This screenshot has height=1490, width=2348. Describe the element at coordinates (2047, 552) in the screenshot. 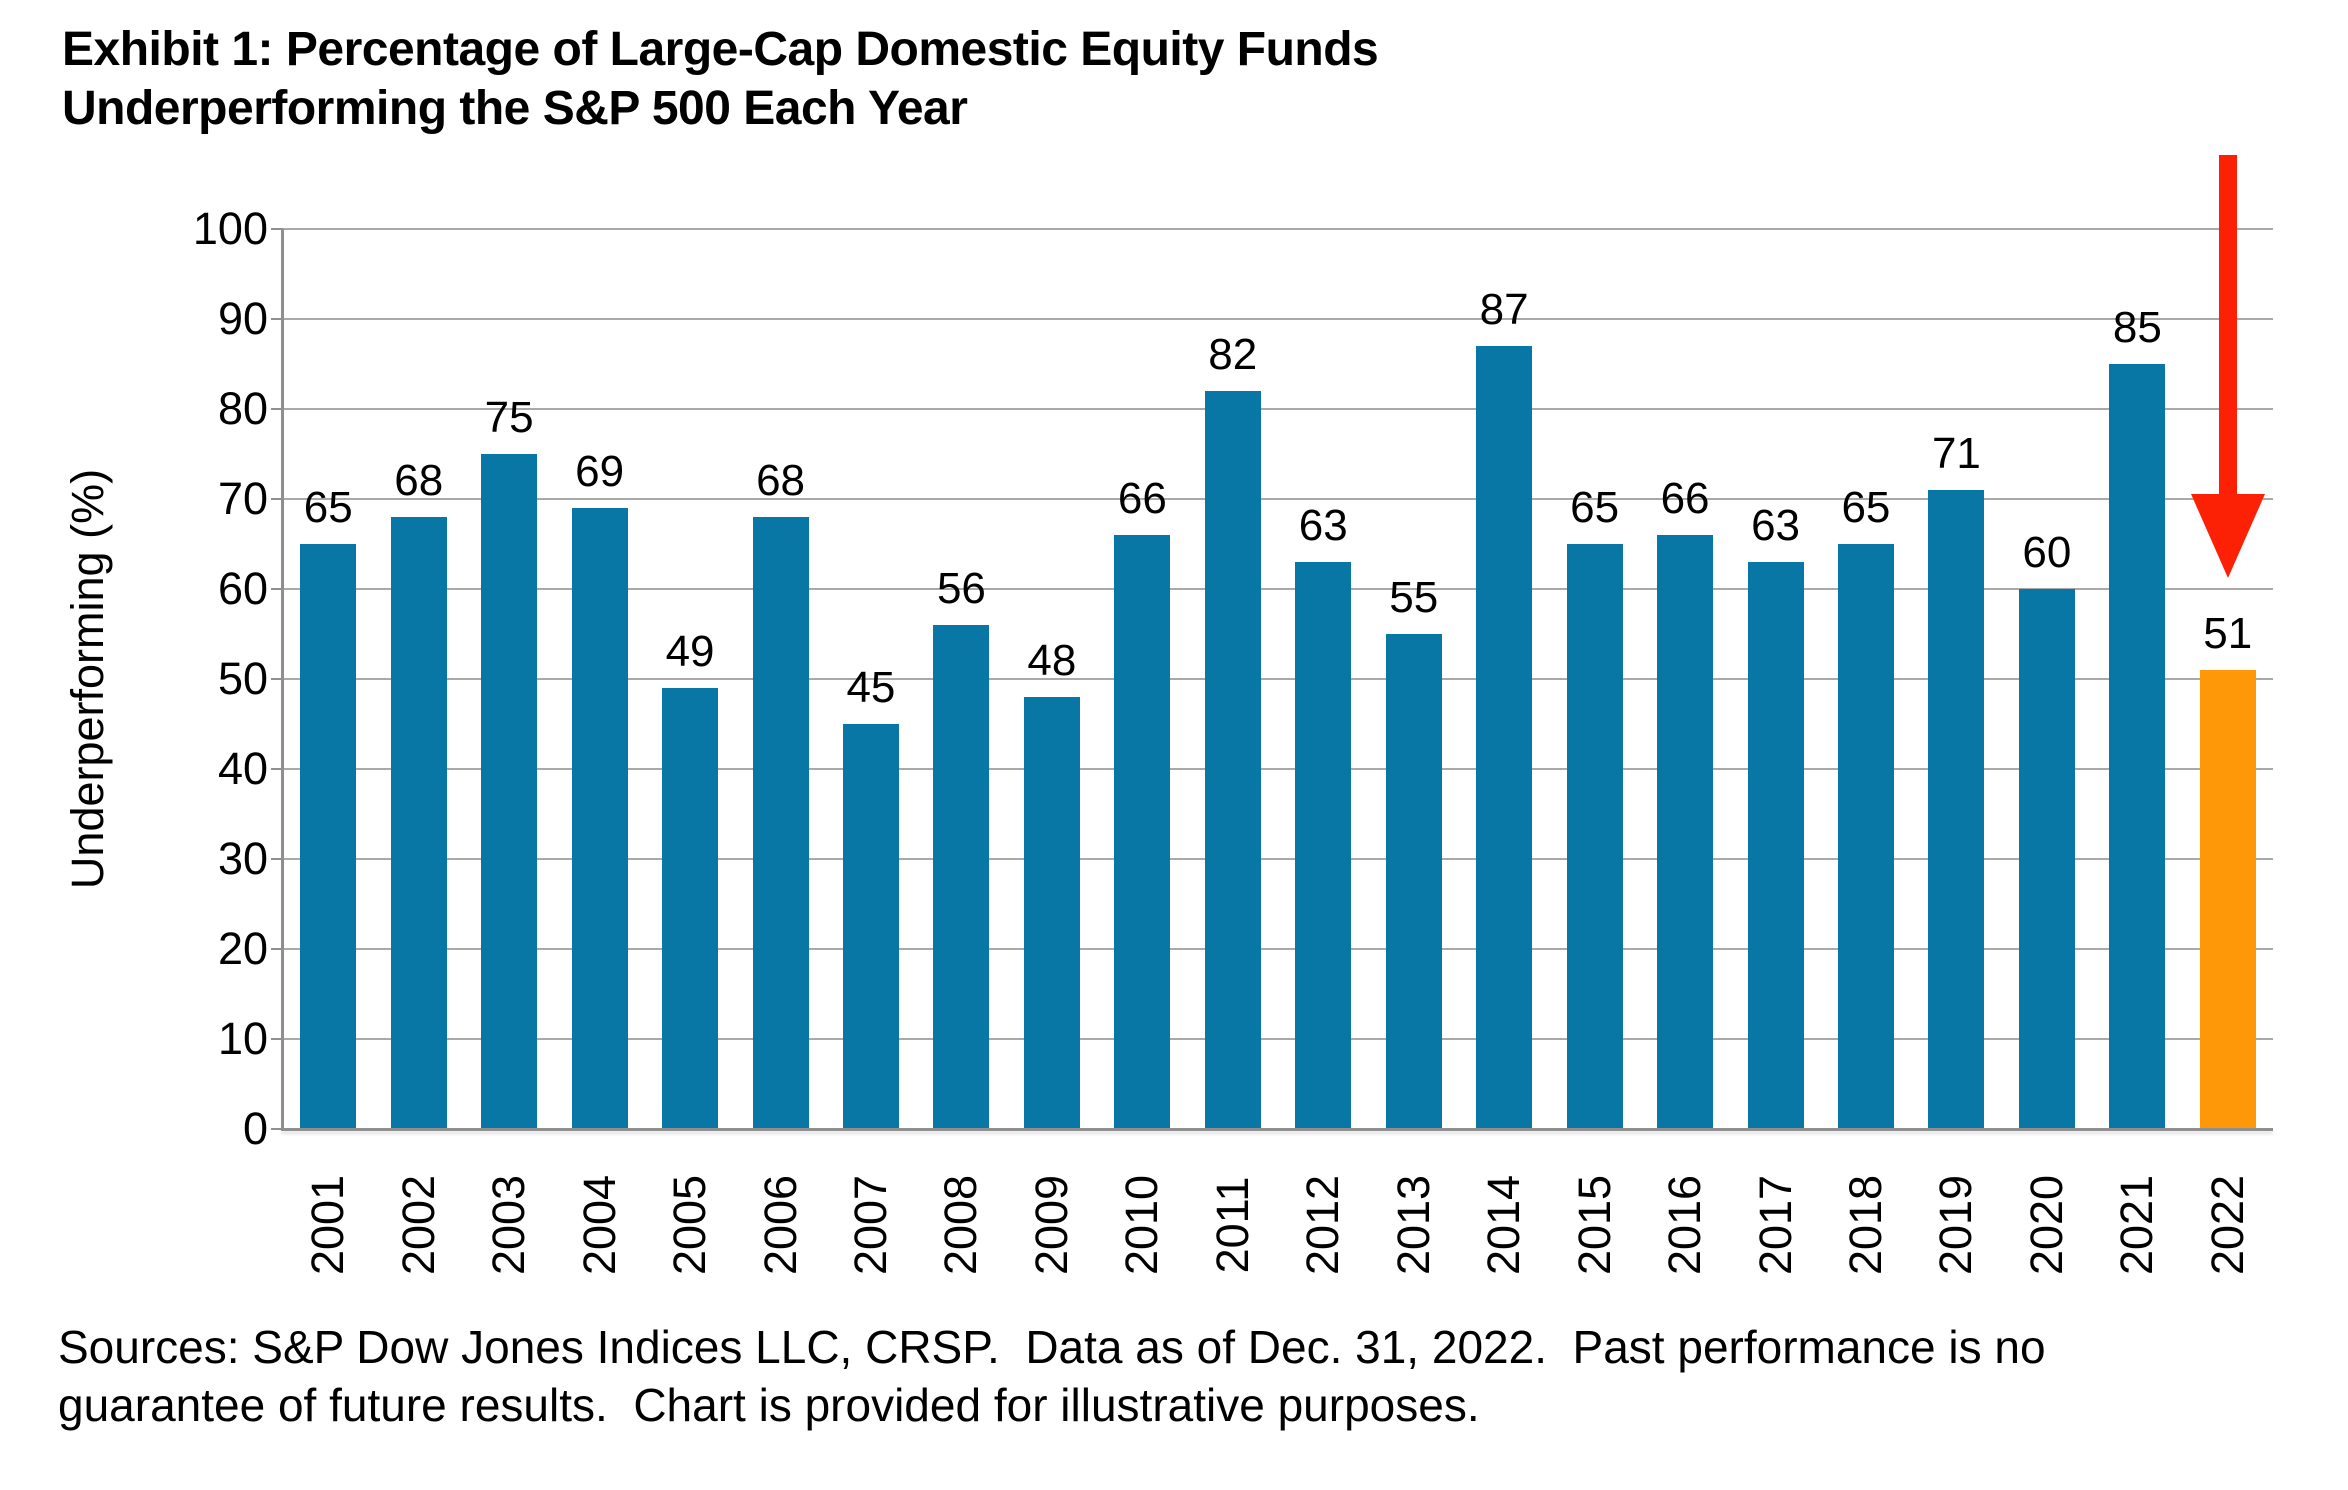

I see `bar-value-label: 60` at that location.